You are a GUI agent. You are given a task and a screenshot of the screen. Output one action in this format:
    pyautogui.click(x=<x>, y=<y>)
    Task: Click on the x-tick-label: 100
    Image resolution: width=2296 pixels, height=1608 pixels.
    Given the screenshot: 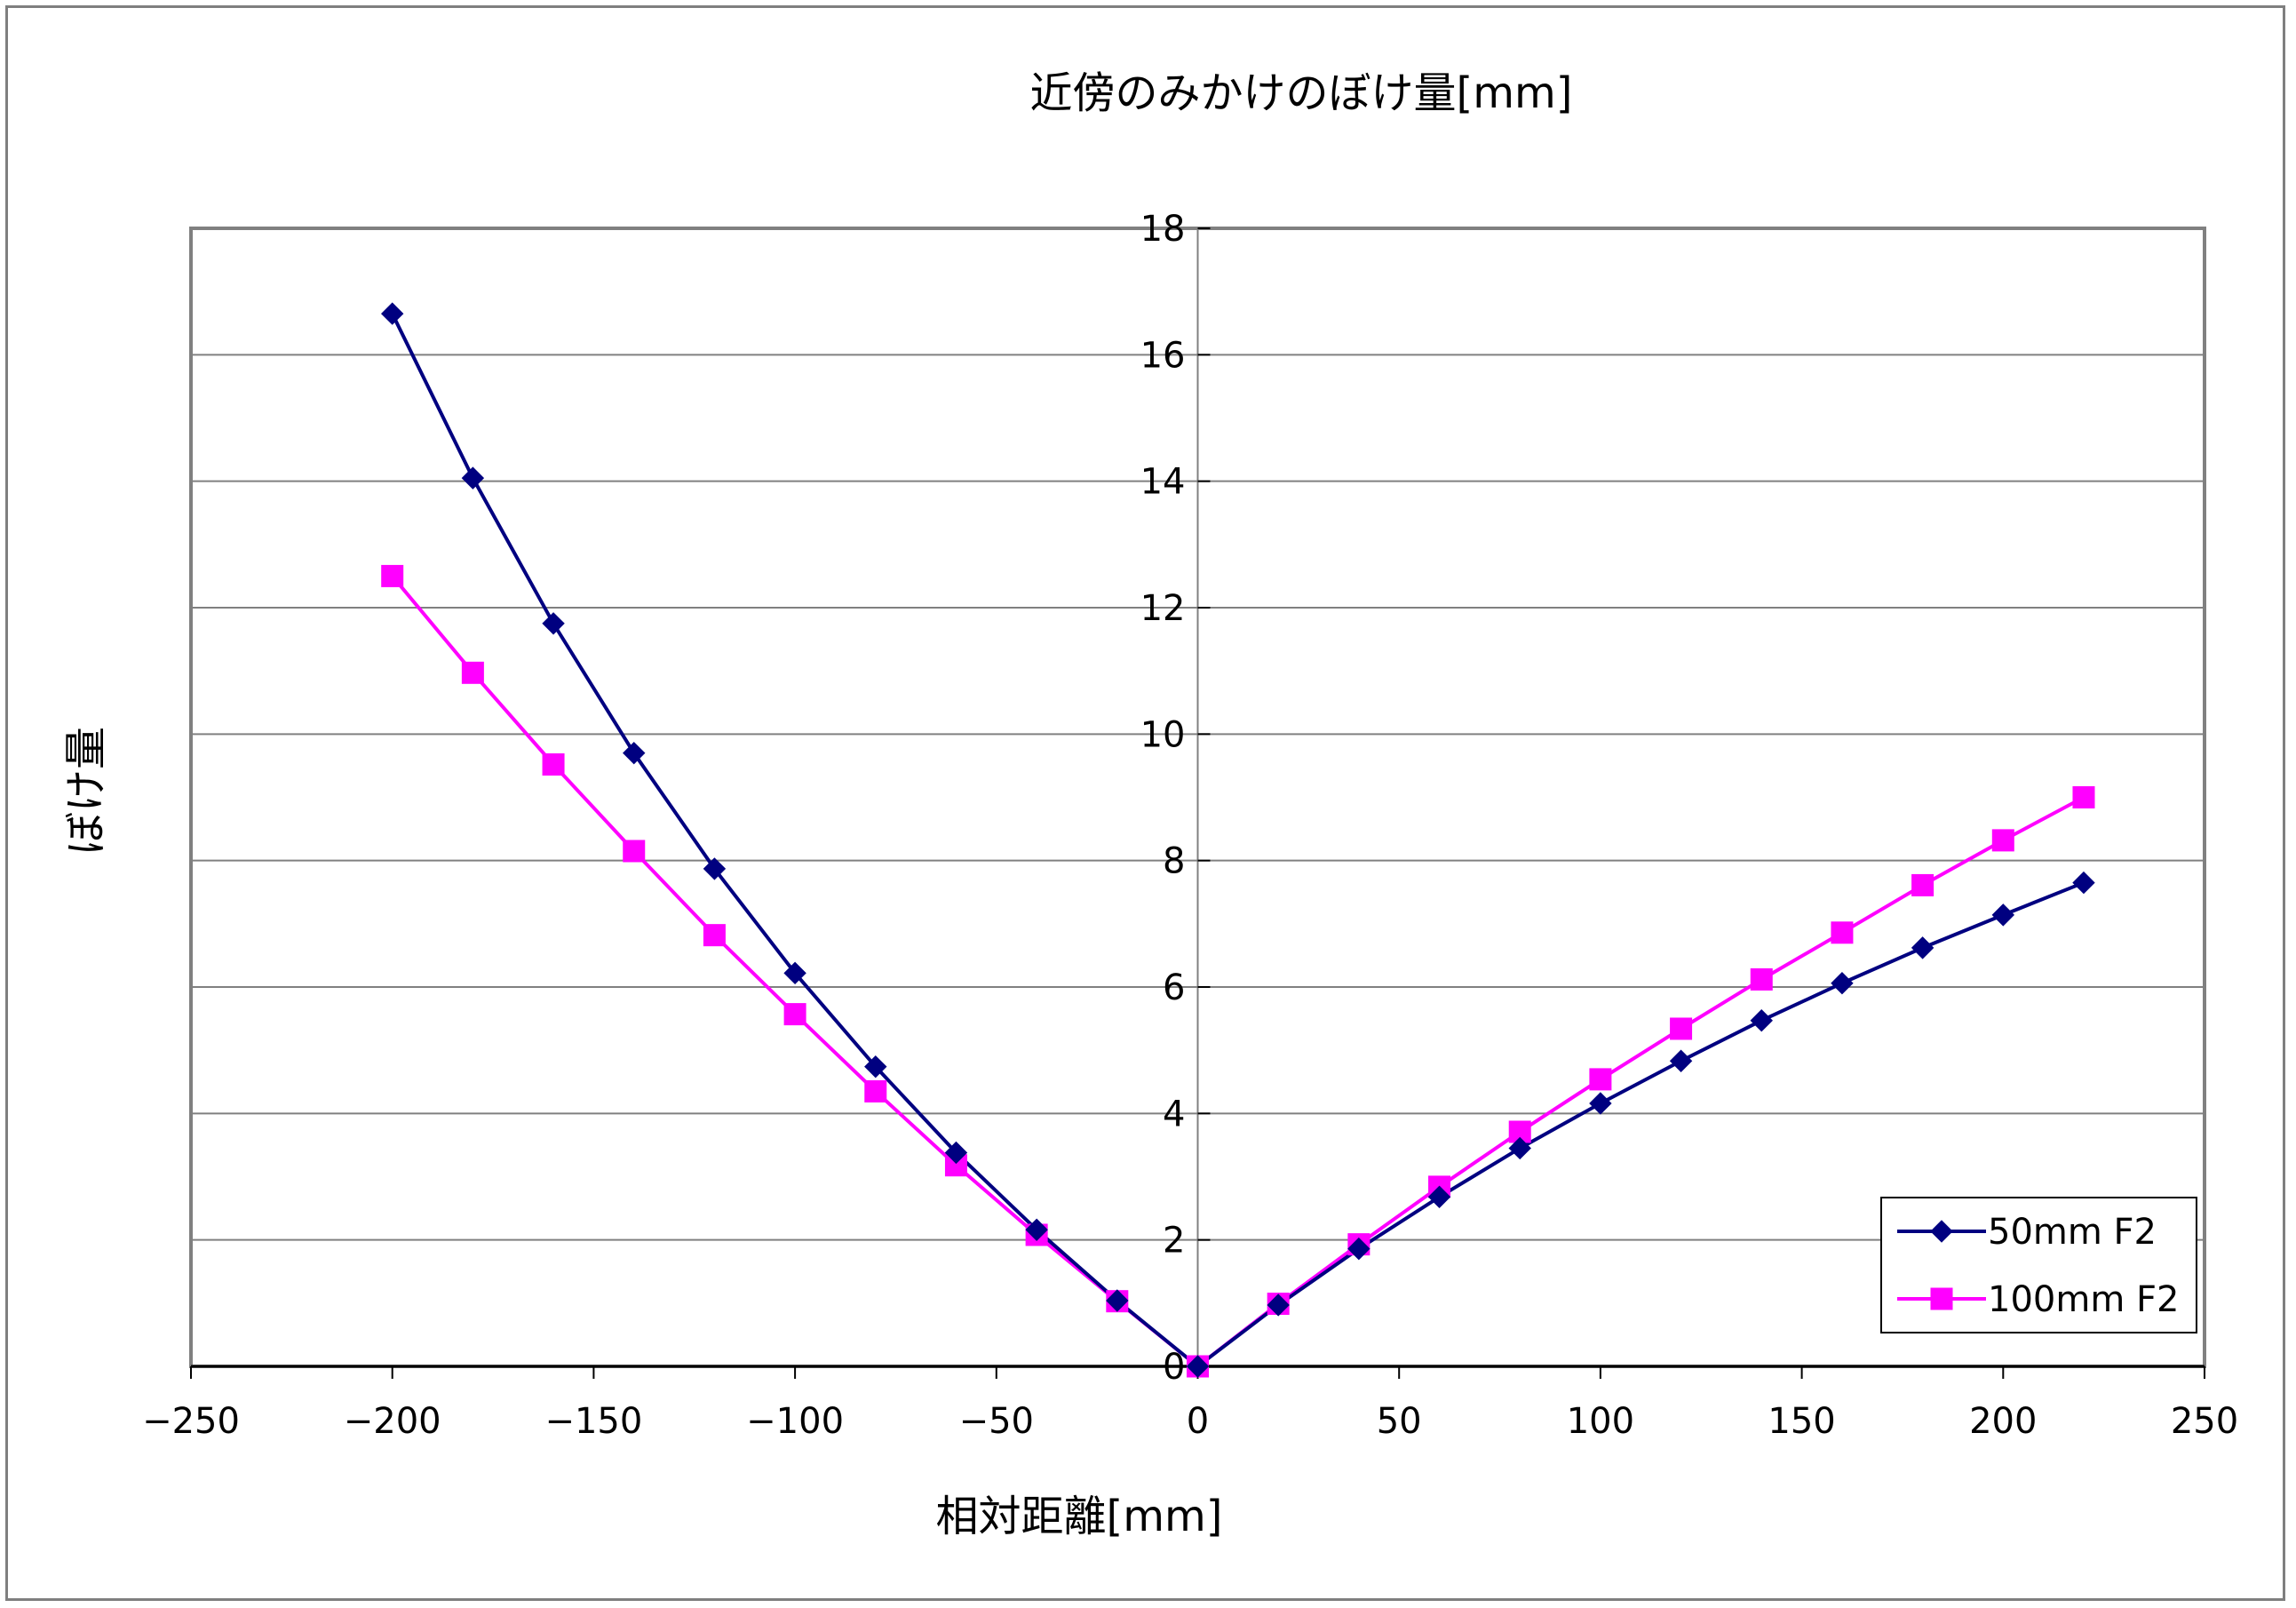 What is the action you would take?
    pyautogui.click(x=1600, y=1421)
    